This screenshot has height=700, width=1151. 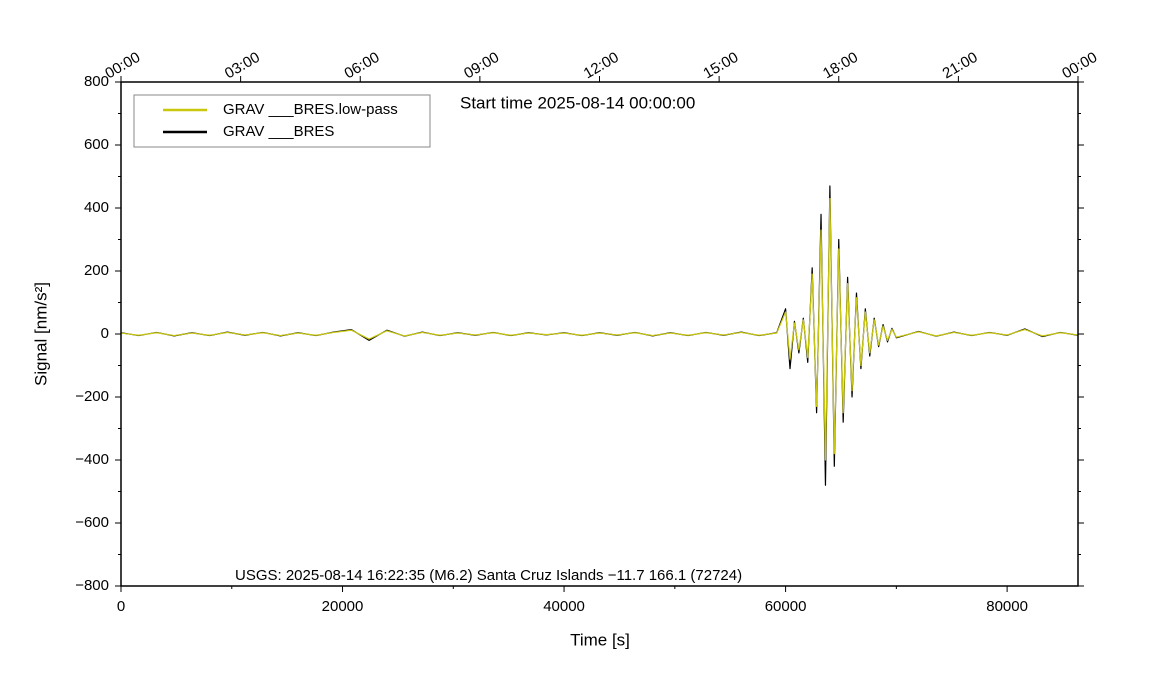 What do you see at coordinates (343, 606) in the screenshot?
I see `x-tick-label: 20000` at bounding box center [343, 606].